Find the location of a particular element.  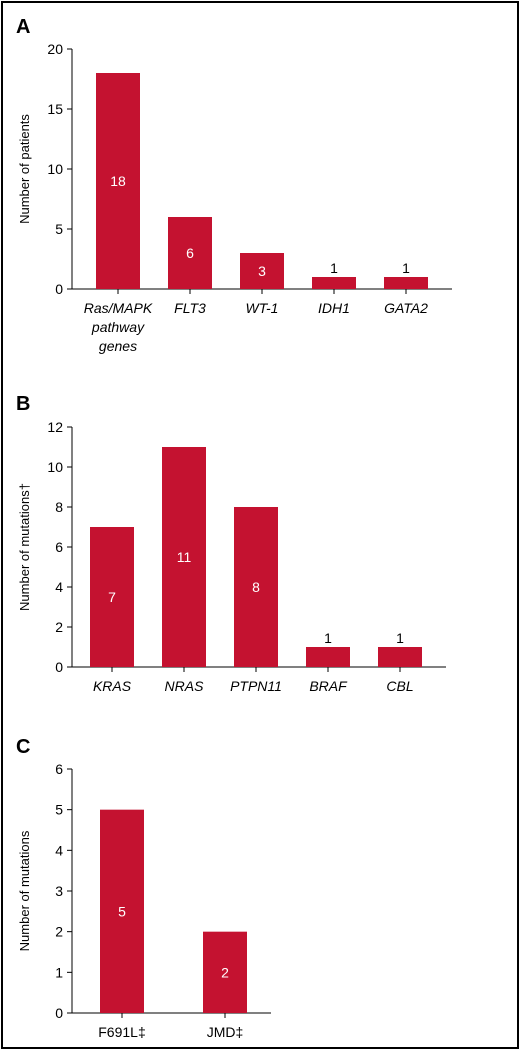

x-tick-label: CBL is located at coordinates (399, 686).